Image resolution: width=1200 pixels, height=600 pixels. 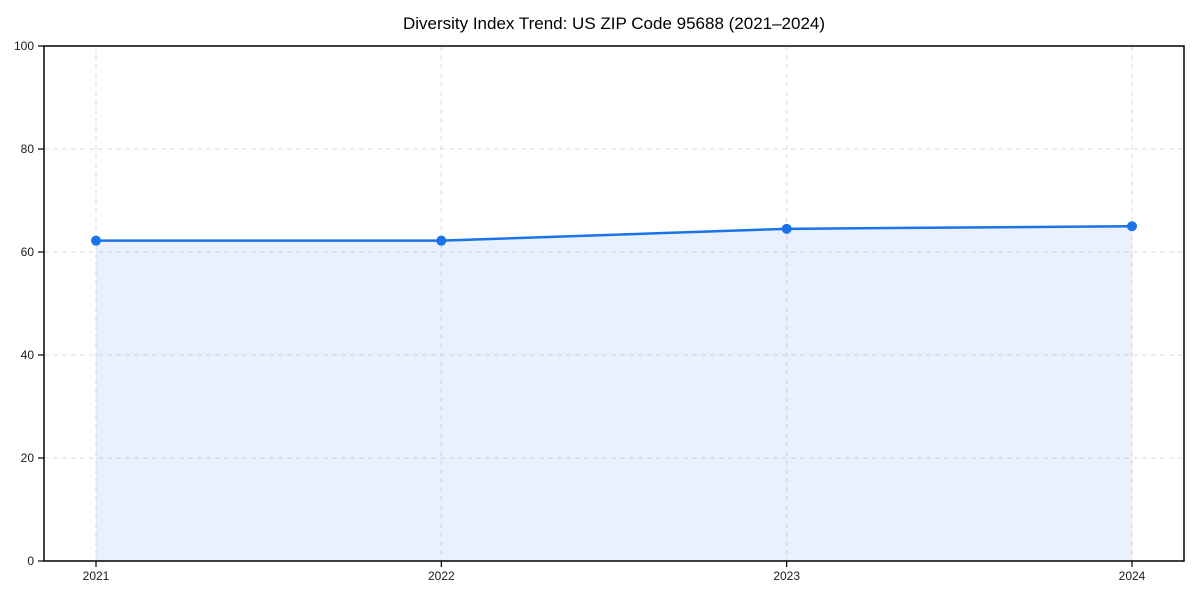 What do you see at coordinates (28, 149) in the screenshot?
I see `y-tick-label: 80` at bounding box center [28, 149].